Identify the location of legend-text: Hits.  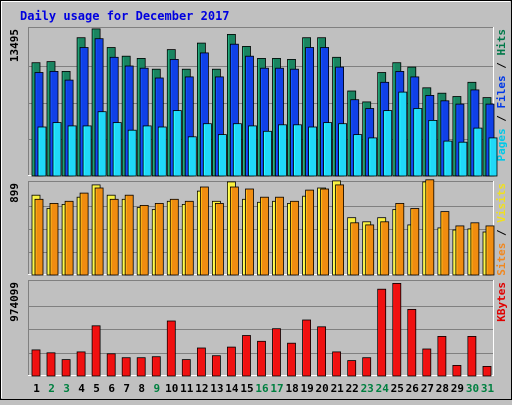
(501, 42).